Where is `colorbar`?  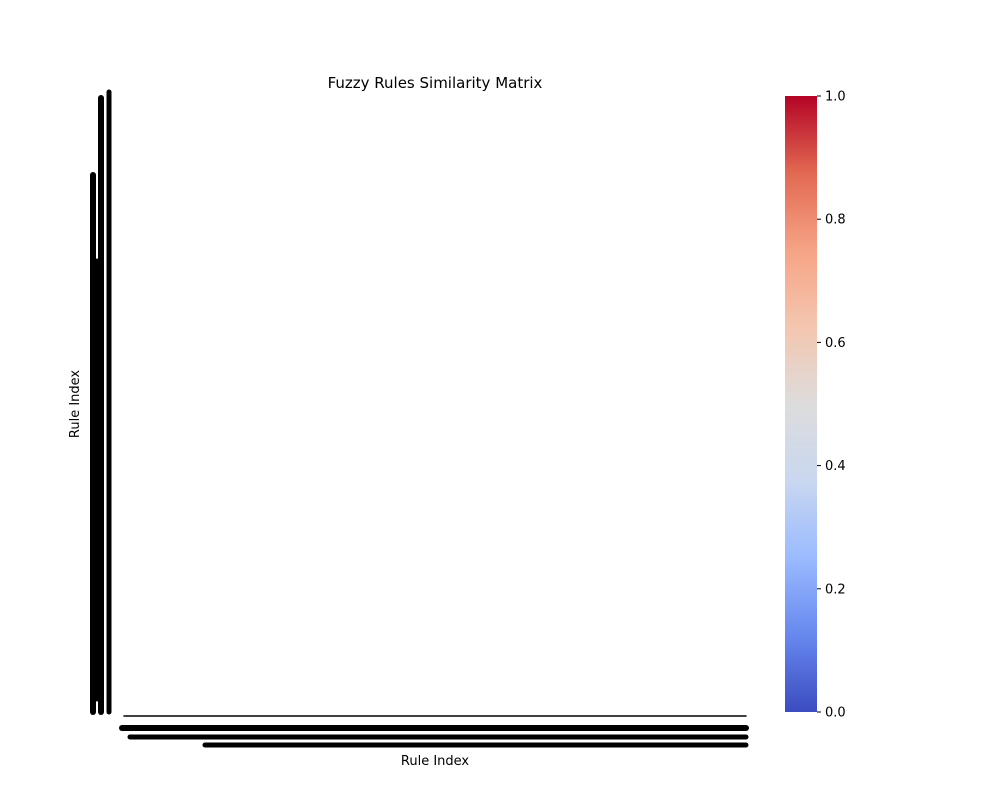
colorbar is located at coordinates (801, 404).